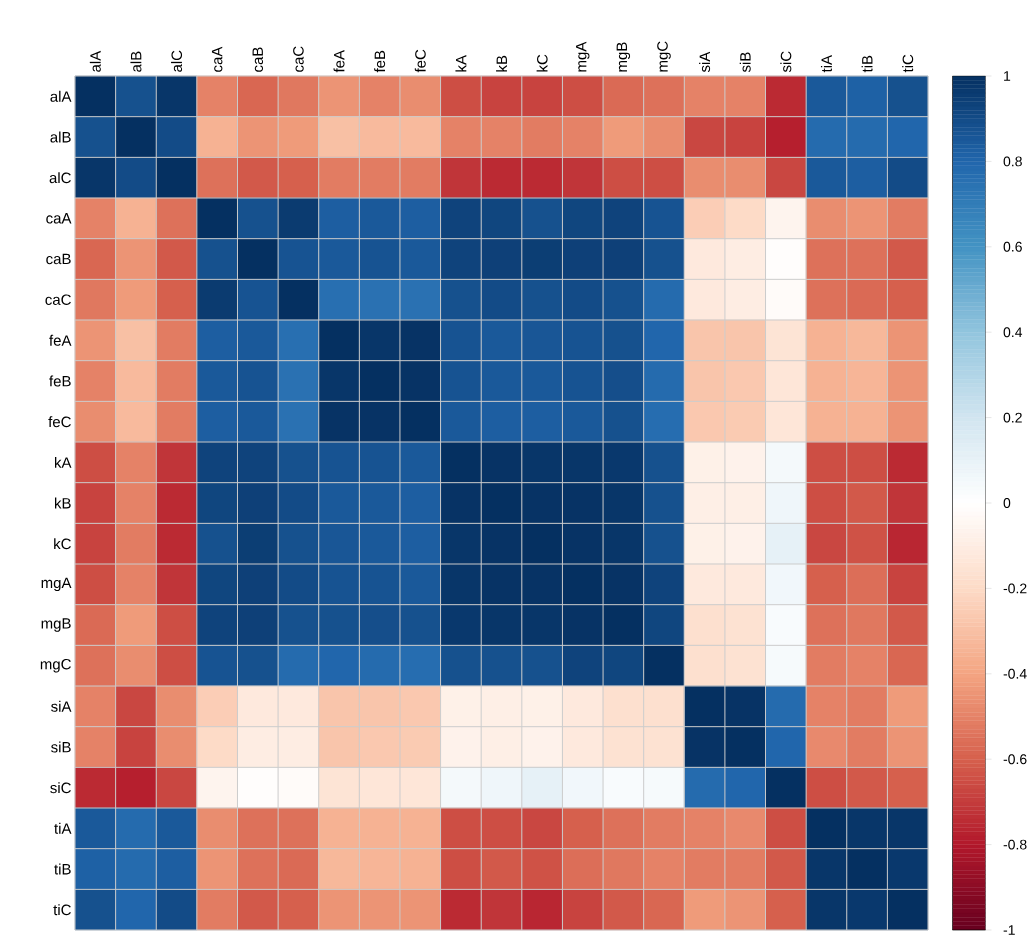 The height and width of the screenshot is (938, 1036). What do you see at coordinates (95, 61) in the screenshot?
I see `x-tick-label: alA` at bounding box center [95, 61].